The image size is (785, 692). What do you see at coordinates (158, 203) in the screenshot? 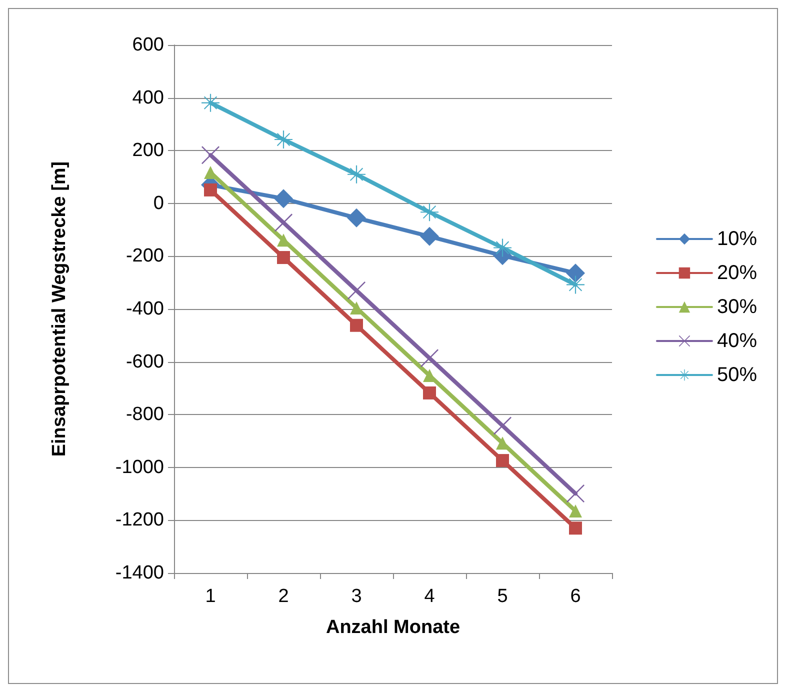
I see `y-tick-label: 0` at bounding box center [158, 203].